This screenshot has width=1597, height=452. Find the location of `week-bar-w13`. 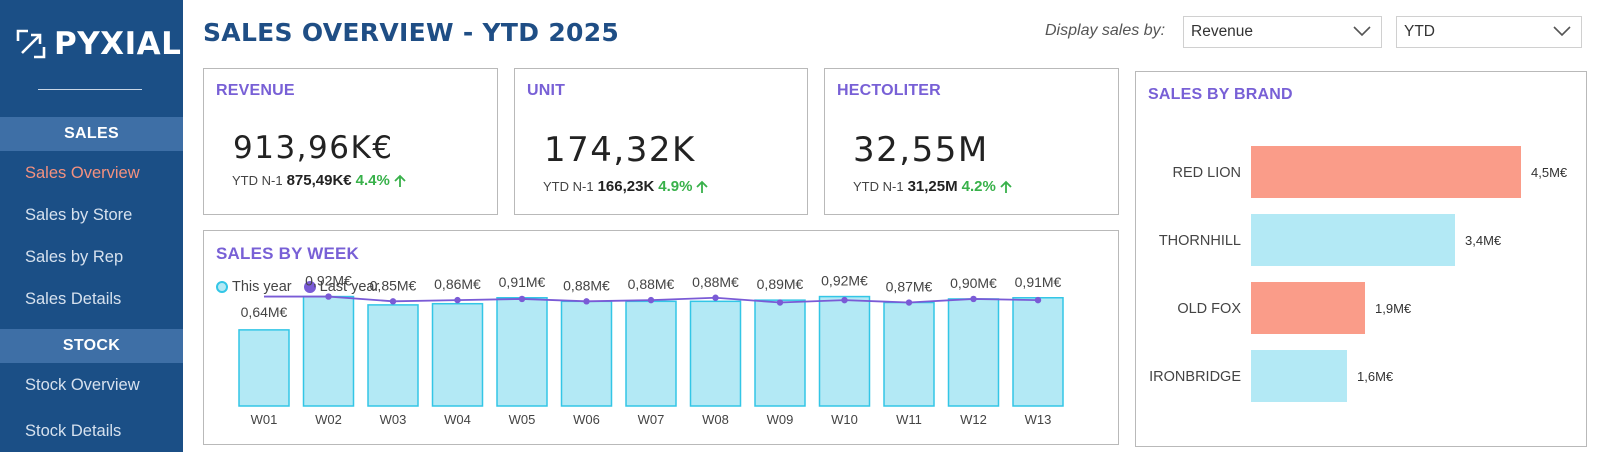

week-bar-w13 is located at coordinates (1038, 352).